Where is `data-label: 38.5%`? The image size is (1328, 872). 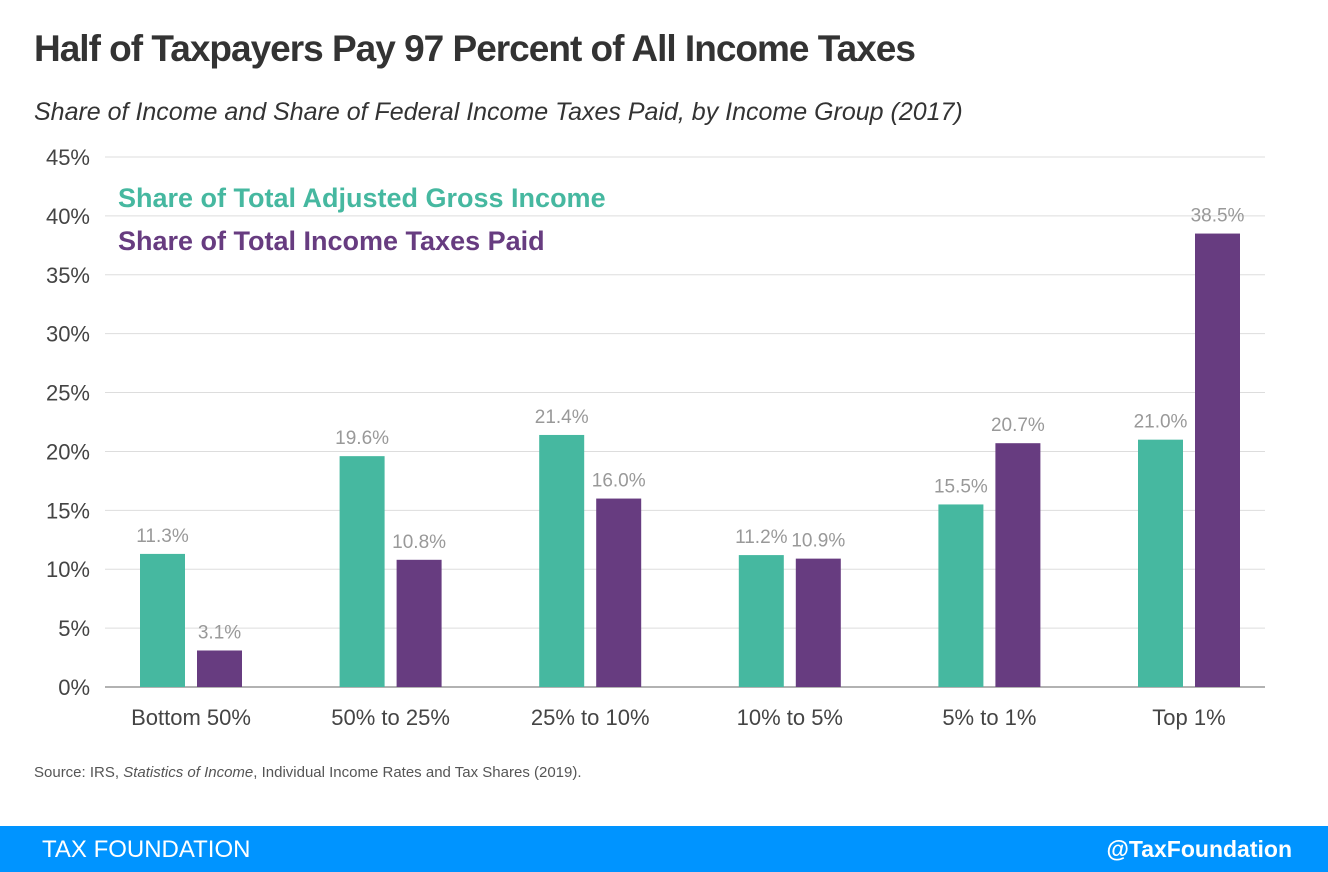
data-label: 38.5% is located at coordinates (1218, 216).